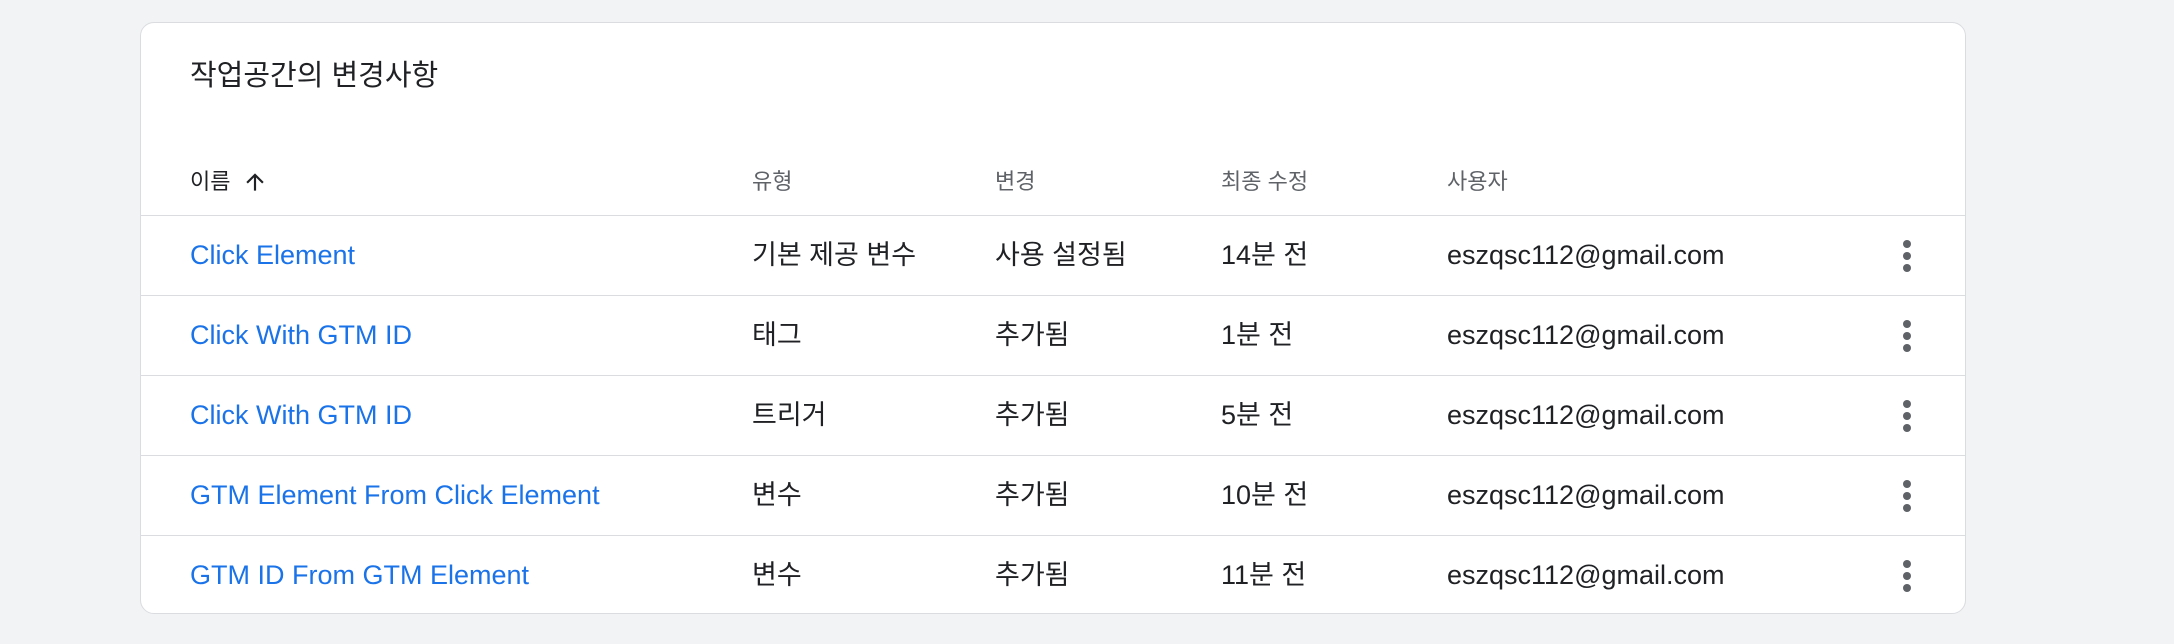 The image size is (2174, 644). Describe the element at coordinates (210, 181) in the screenshot. I see `column-header-name-label: 이름` at that location.